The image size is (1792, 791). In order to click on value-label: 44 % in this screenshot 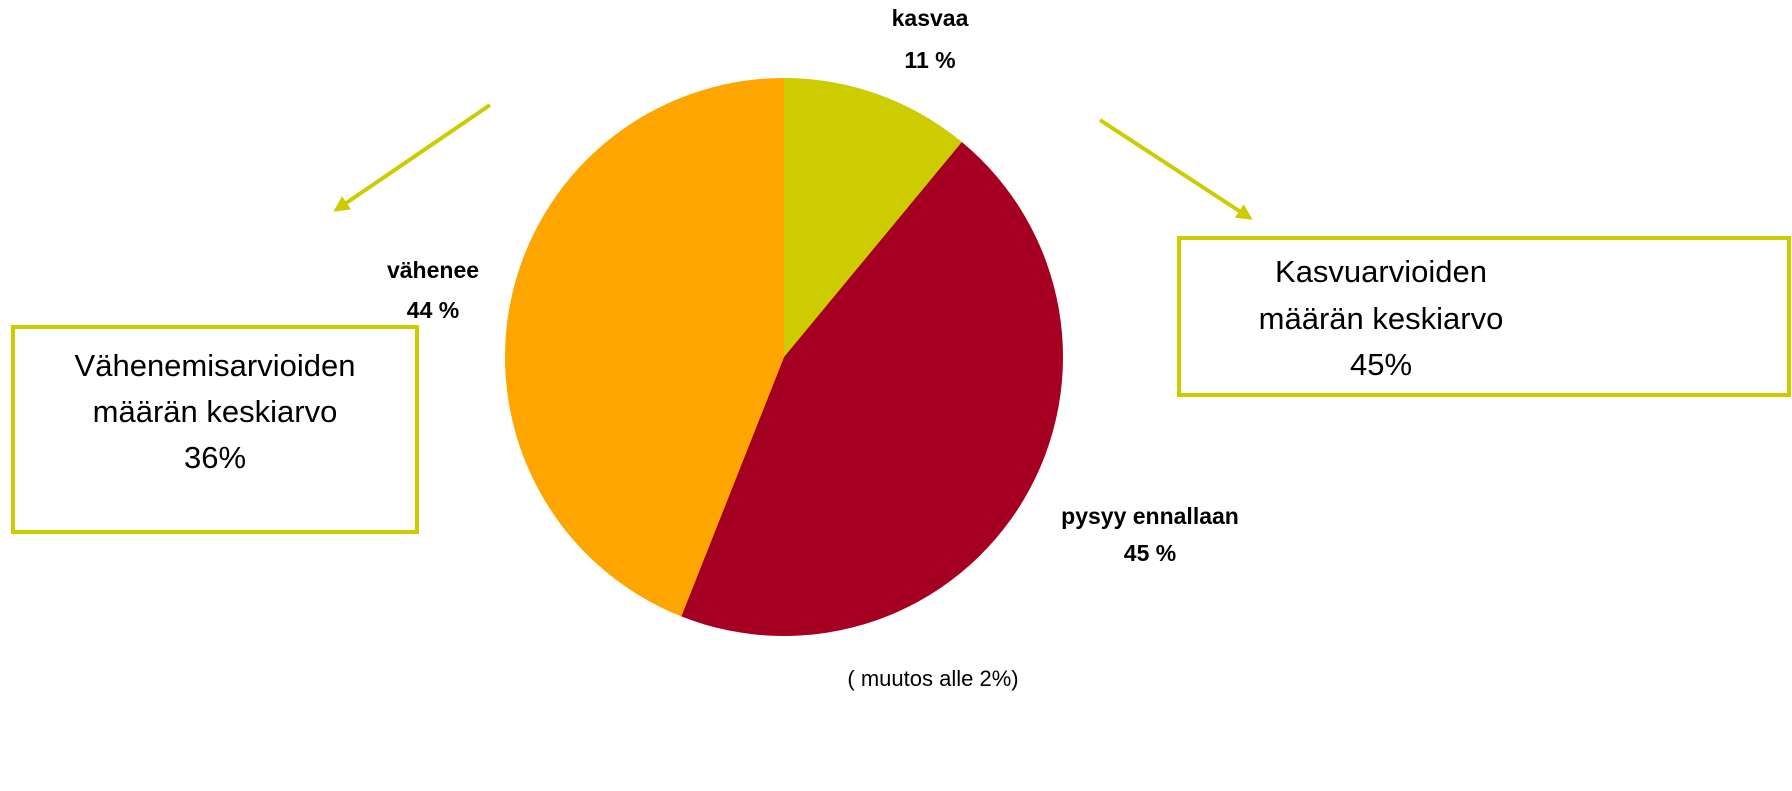, I will do `click(433, 310)`.